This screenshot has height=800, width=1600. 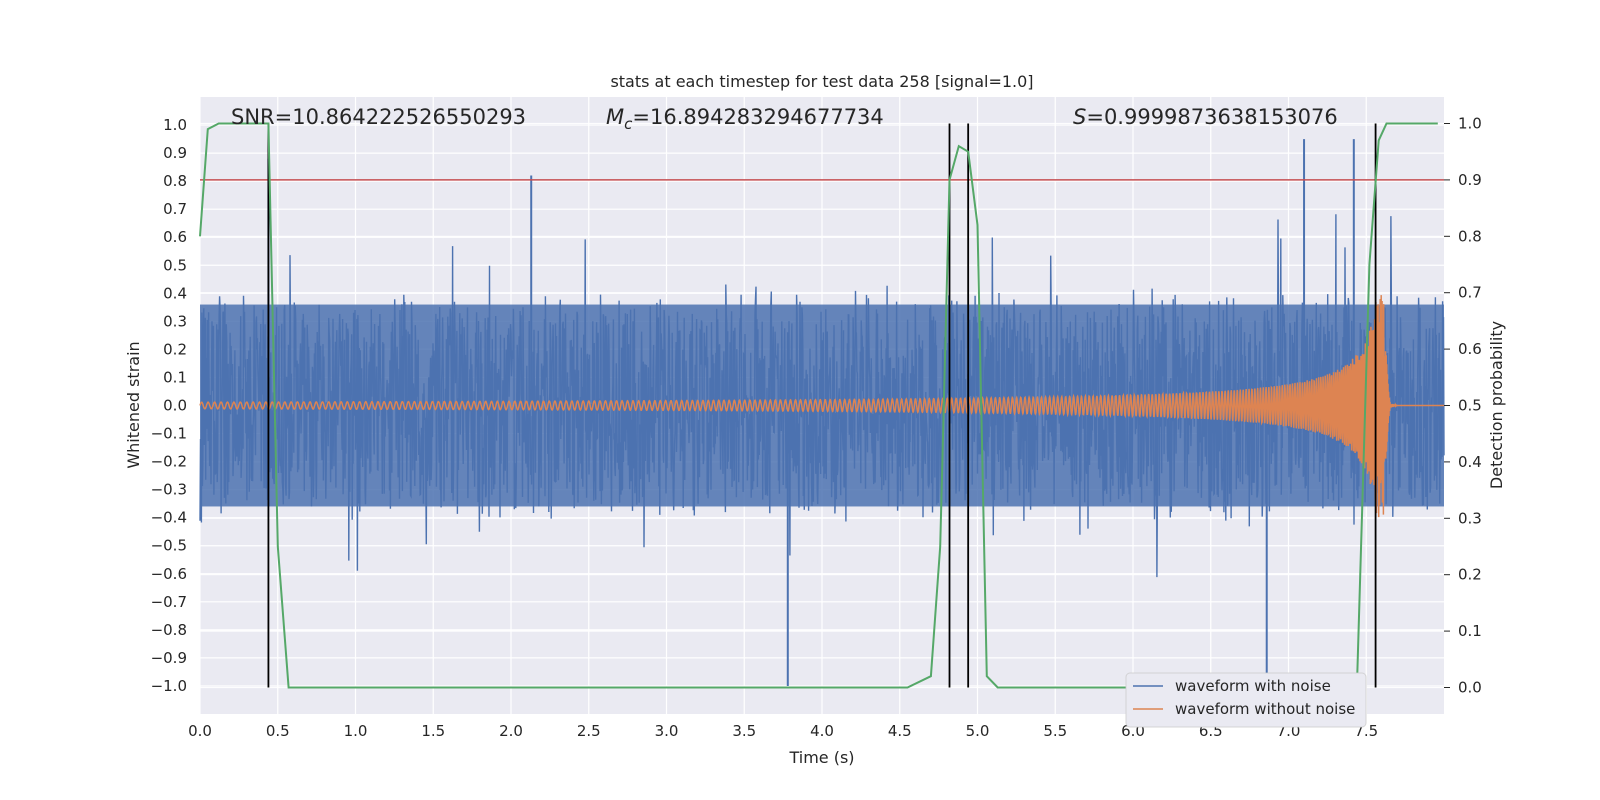 What do you see at coordinates (175, 237) in the screenshot?
I see `y-tick-label: 0.6` at bounding box center [175, 237].